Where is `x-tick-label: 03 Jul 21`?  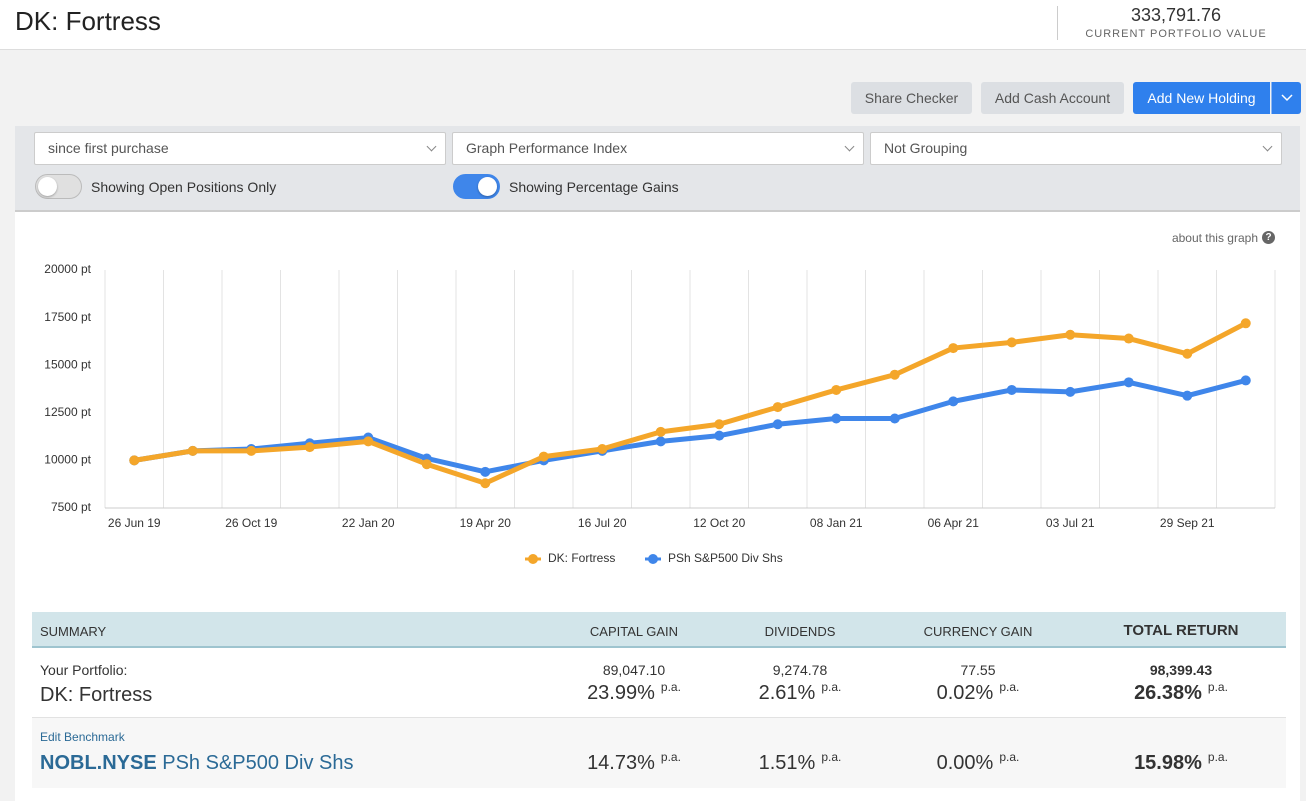 x-tick-label: 03 Jul 21 is located at coordinates (1070, 523).